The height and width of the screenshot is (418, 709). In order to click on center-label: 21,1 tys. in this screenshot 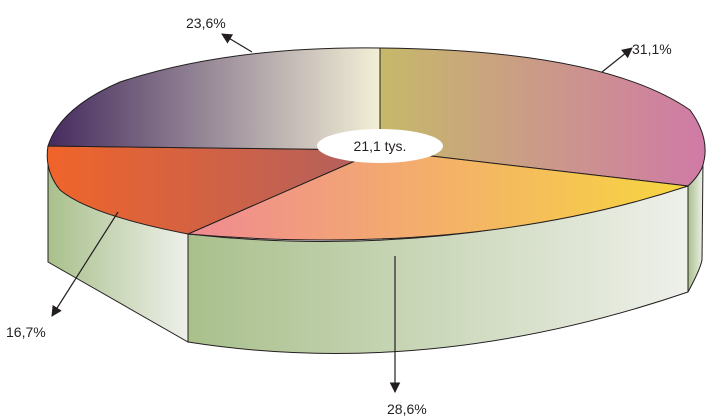, I will do `click(380, 146)`.